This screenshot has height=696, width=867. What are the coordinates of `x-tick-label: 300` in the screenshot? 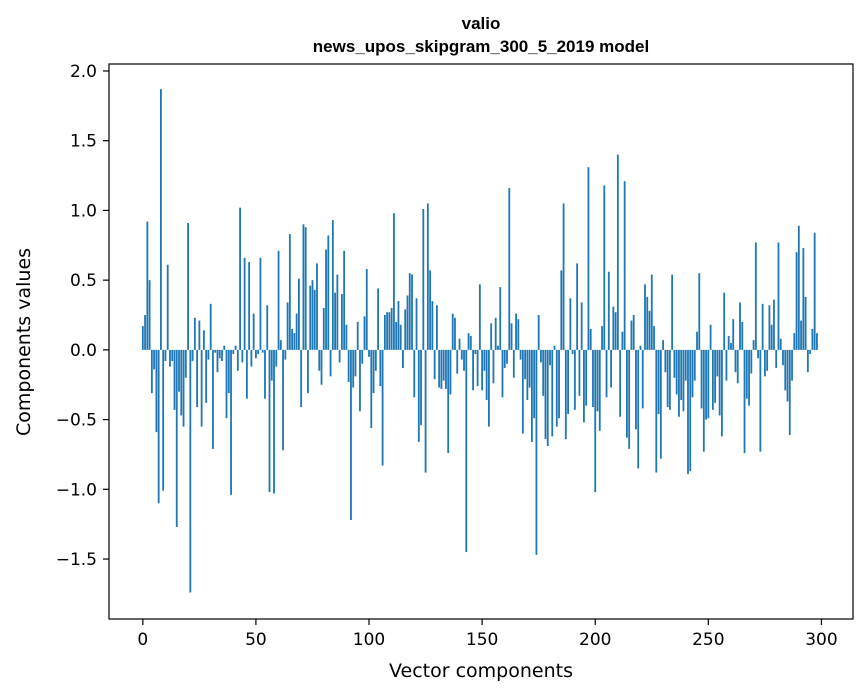 It's located at (821, 640).